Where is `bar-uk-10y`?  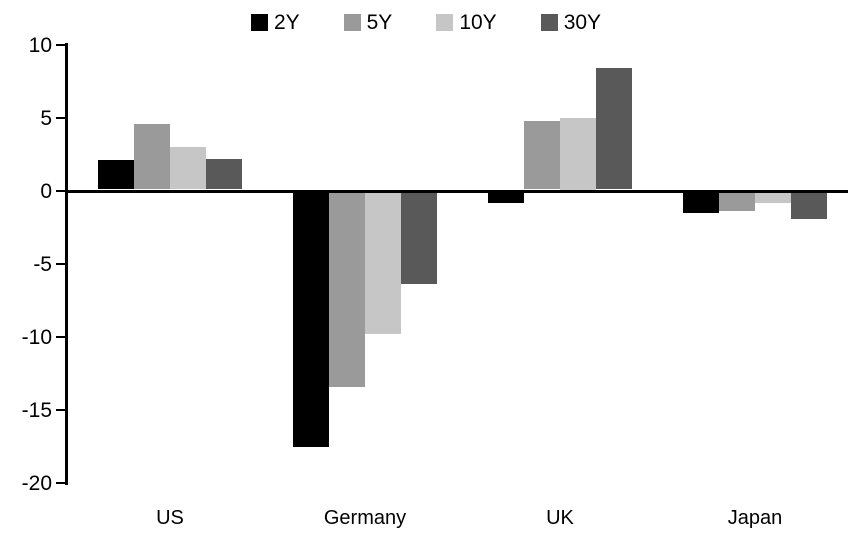 bar-uk-10y is located at coordinates (578, 154).